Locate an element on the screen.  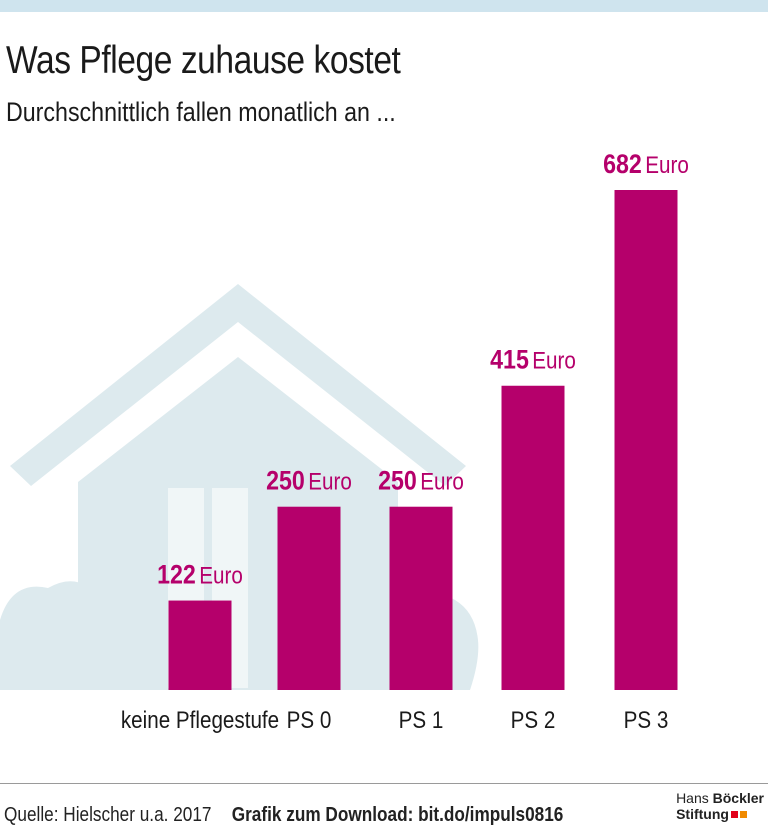
top-bar is located at coordinates (384, 6).